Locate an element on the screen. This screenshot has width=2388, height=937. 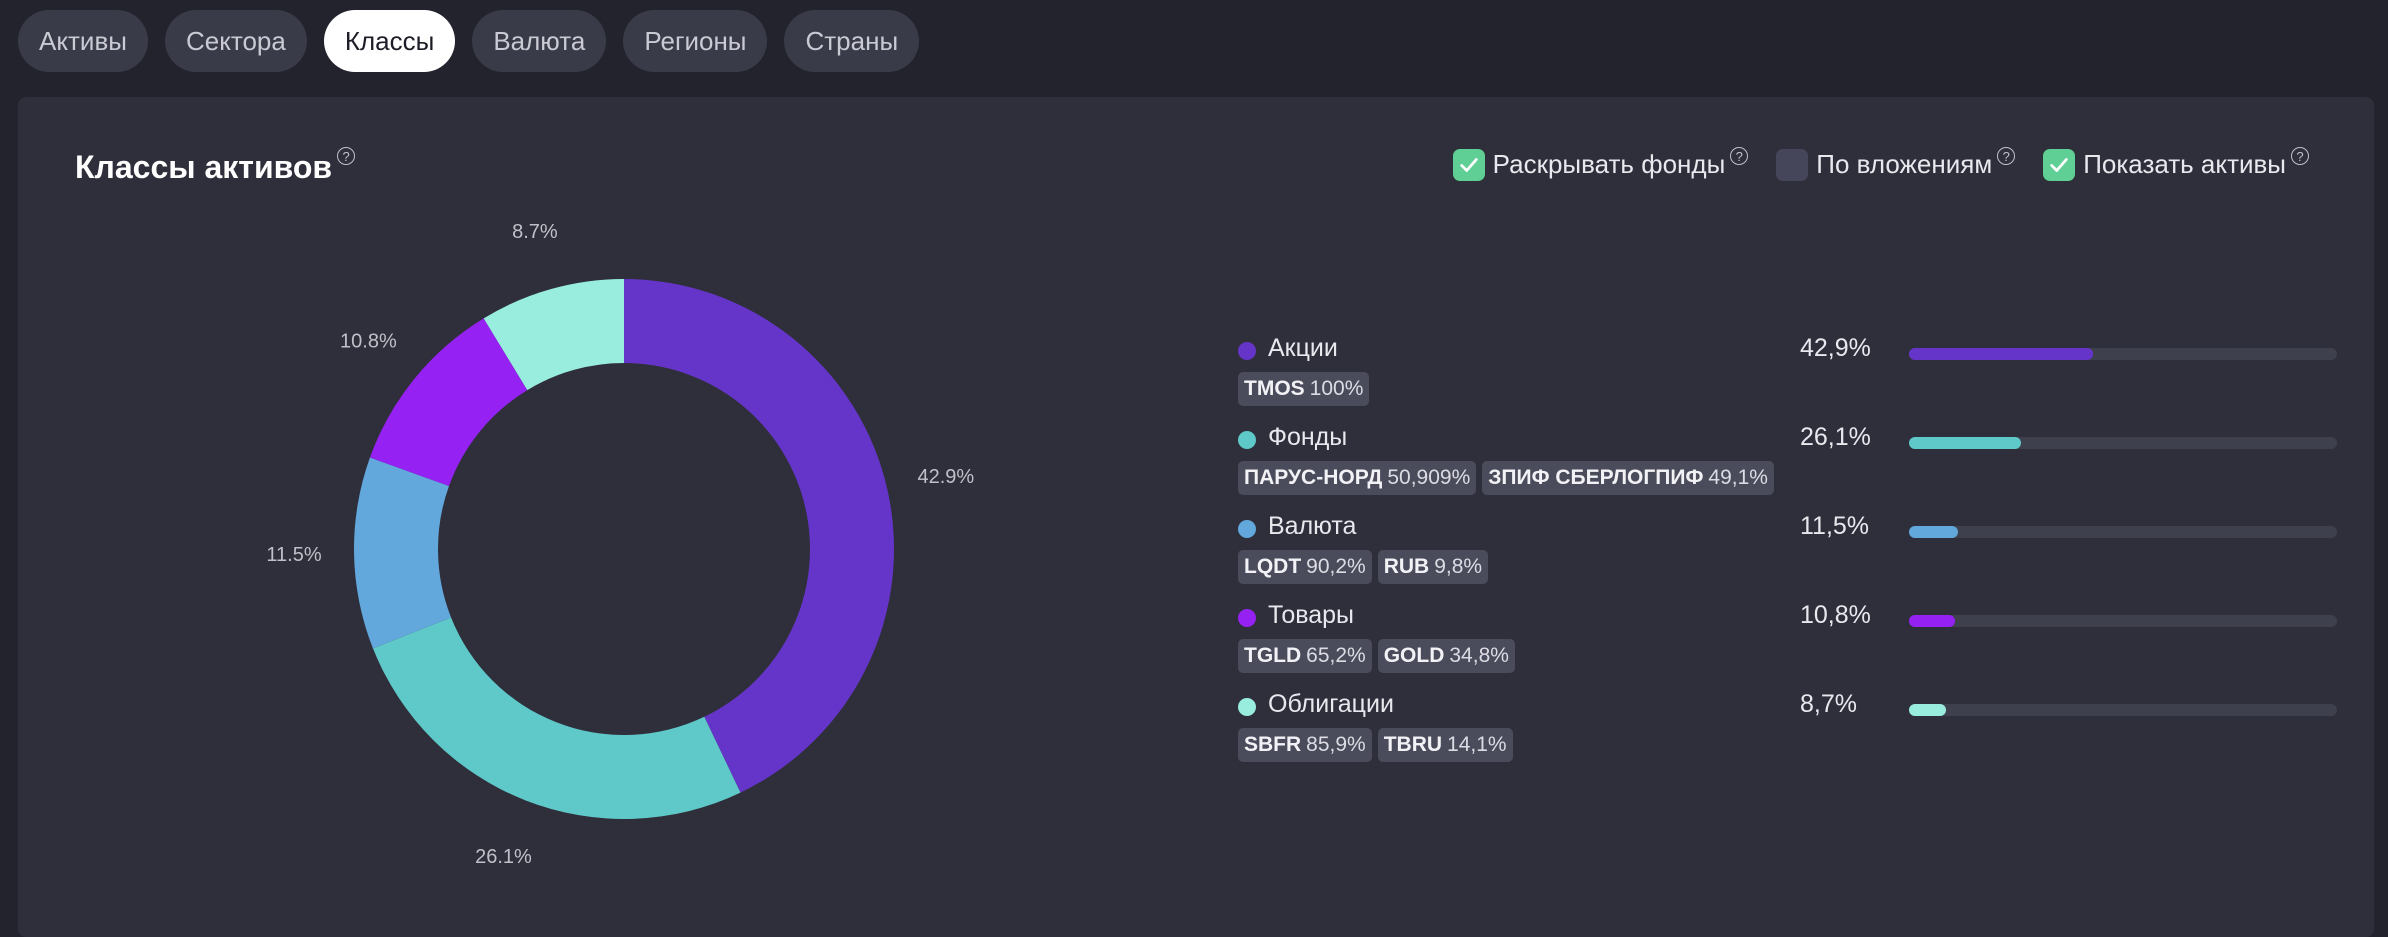
option-by-holdings: По вложениям ? is located at coordinates (1896, 164).